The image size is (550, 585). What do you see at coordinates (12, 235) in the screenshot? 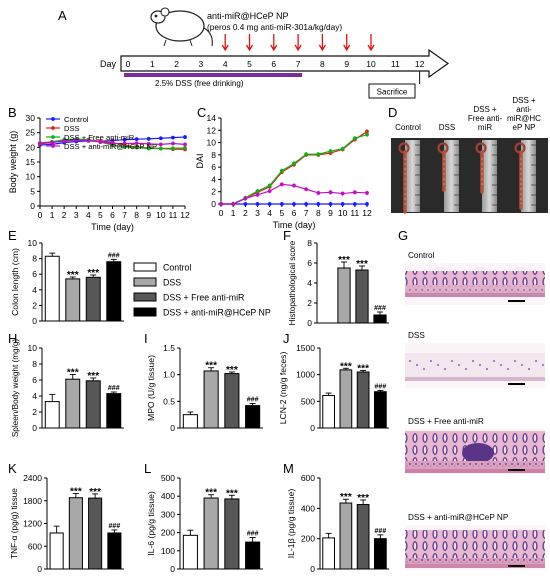
I see `panel-letter-e: E` at bounding box center [12, 235].